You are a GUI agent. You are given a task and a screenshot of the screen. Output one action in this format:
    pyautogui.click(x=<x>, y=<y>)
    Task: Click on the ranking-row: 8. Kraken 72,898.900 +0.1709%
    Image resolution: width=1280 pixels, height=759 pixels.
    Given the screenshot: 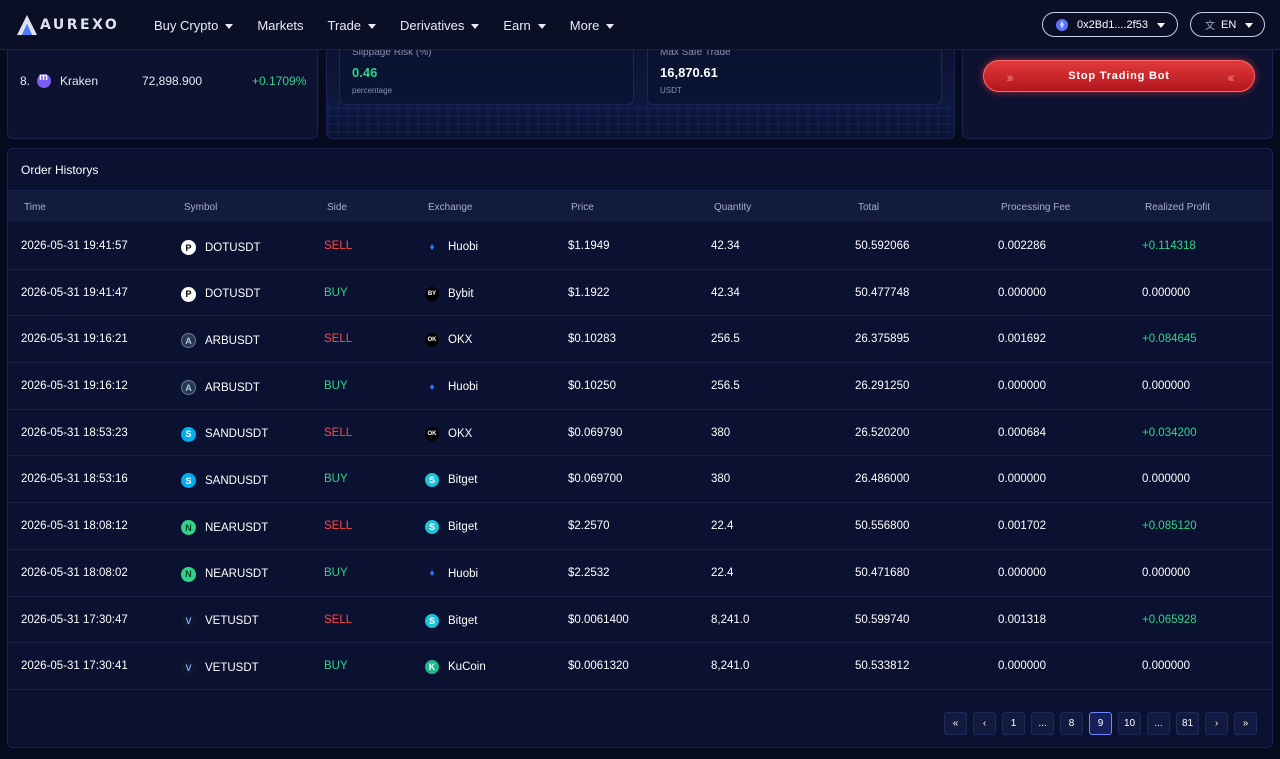 What is the action you would take?
    pyautogui.click(x=165, y=80)
    